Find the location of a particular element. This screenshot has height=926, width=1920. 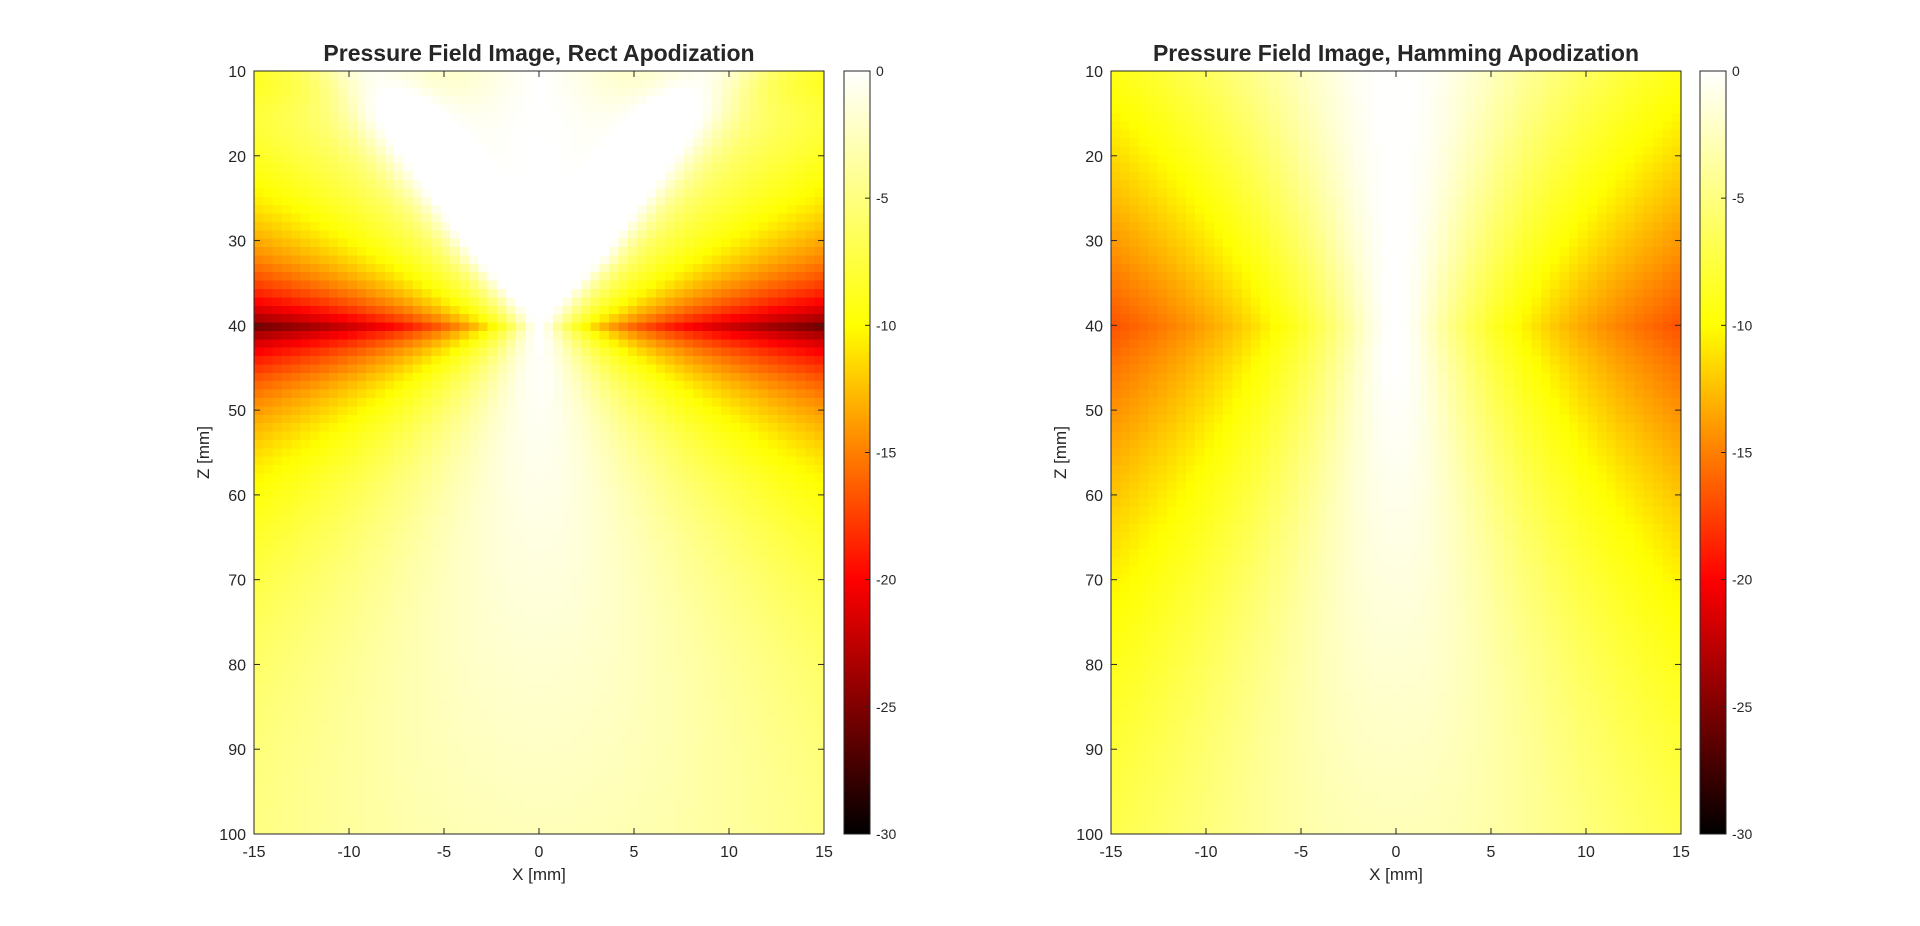

chart-title: Pressure Field Image, Rect Apodization is located at coordinates (538, 53).